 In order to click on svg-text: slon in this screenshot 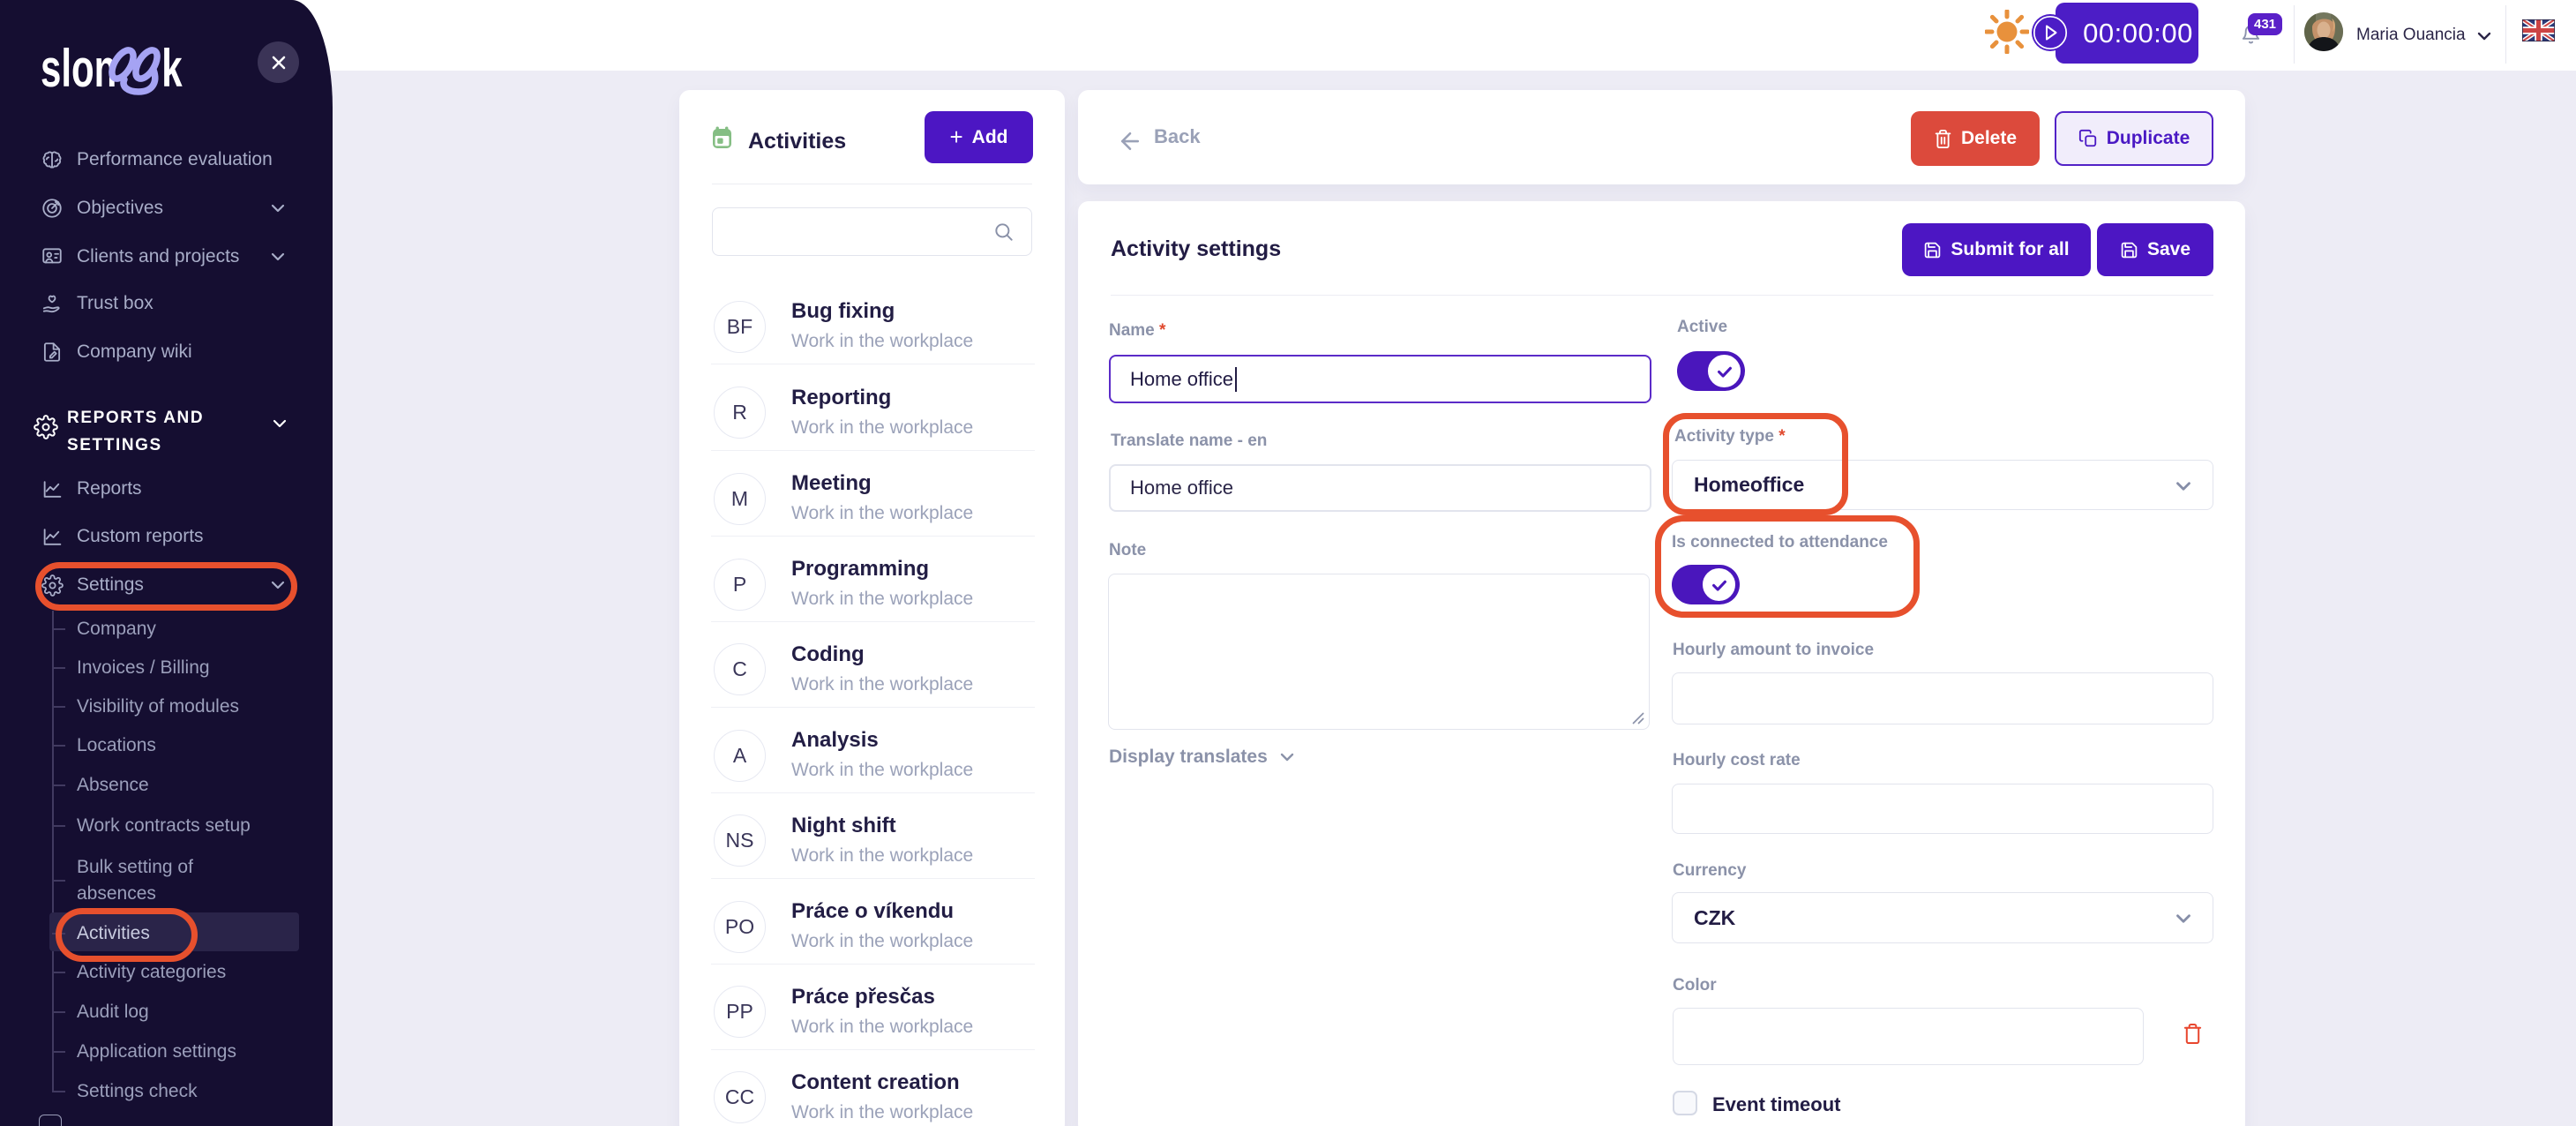, I will do `click(79, 70)`.